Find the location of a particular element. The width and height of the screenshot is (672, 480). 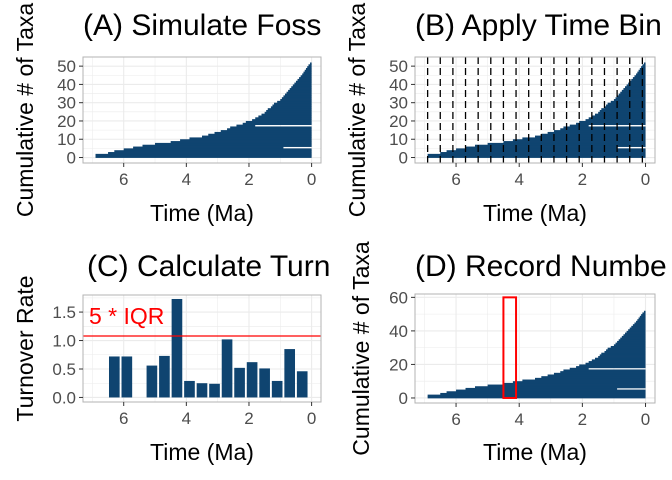

y-tick-label: 1.5 is located at coordinates (64, 312).